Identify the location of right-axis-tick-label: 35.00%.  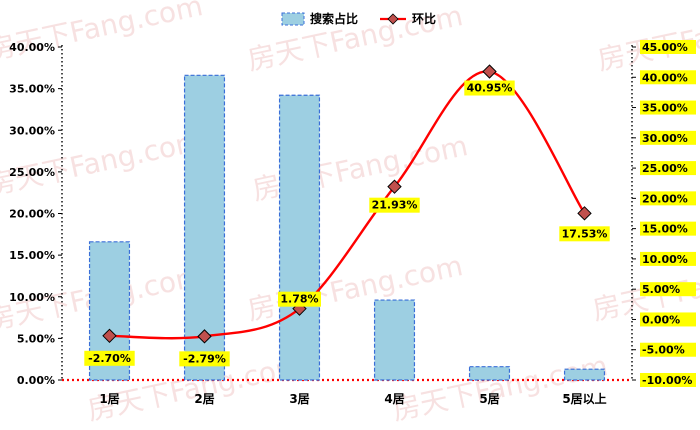
(665, 108).